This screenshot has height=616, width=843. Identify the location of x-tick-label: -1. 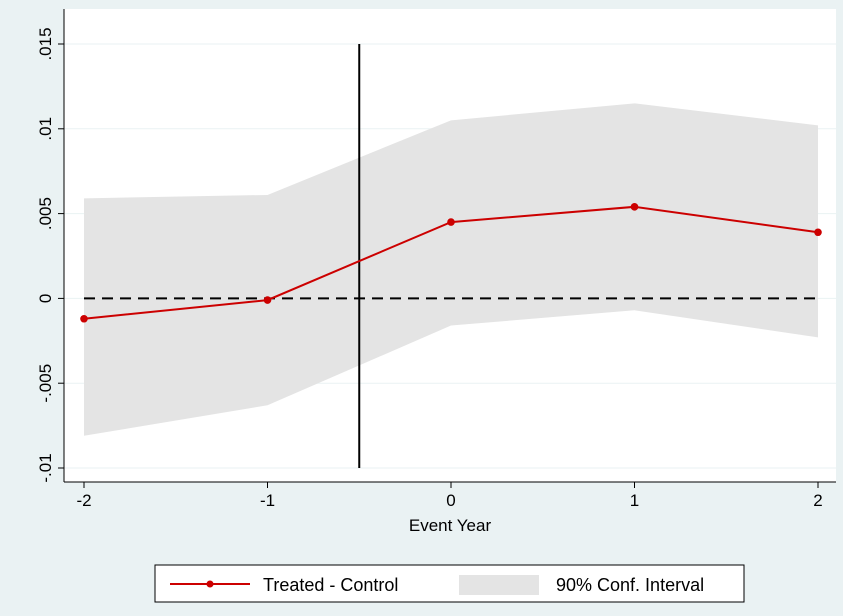
(267, 500).